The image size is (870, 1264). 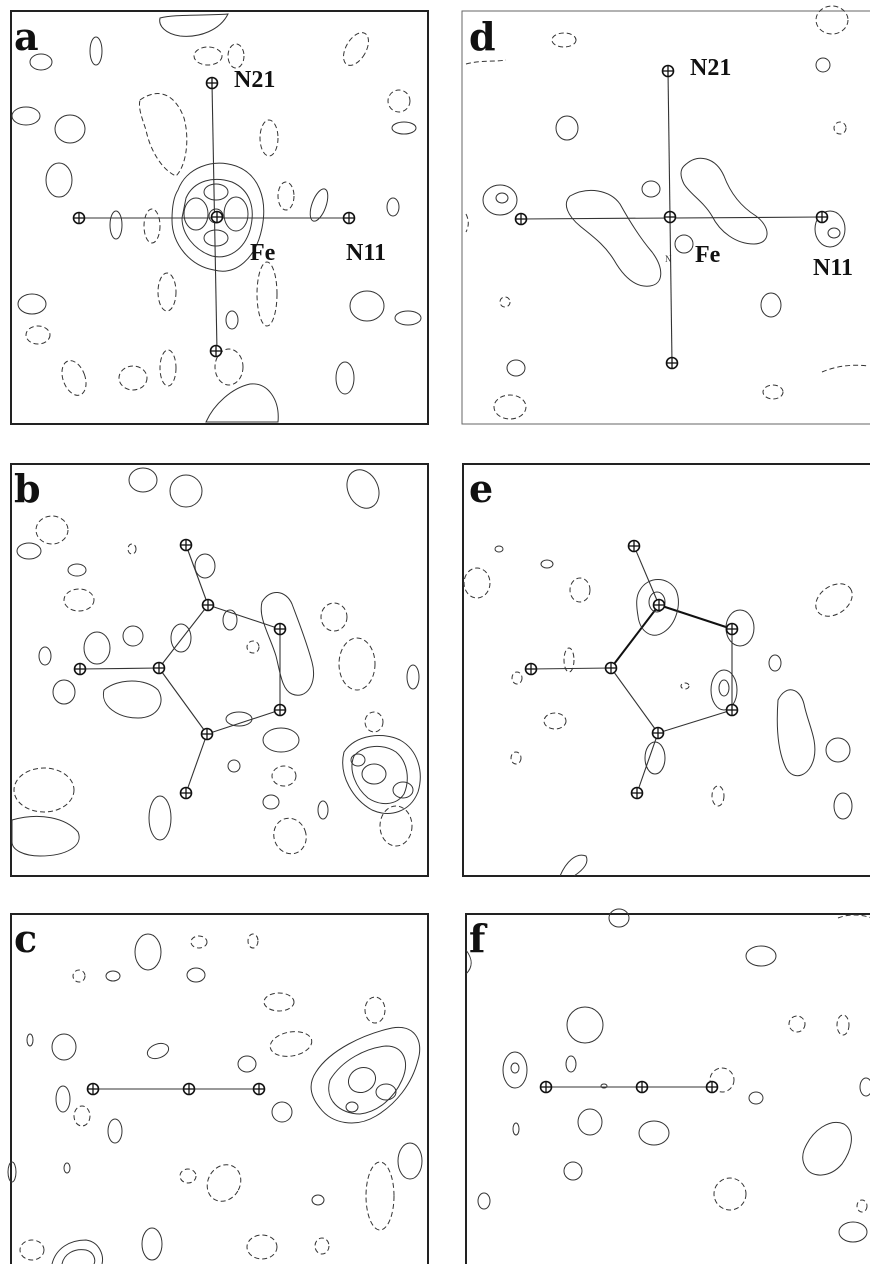 What do you see at coordinates (215, 1098) in the screenshot?
I see `panel-c-contours` at bounding box center [215, 1098].